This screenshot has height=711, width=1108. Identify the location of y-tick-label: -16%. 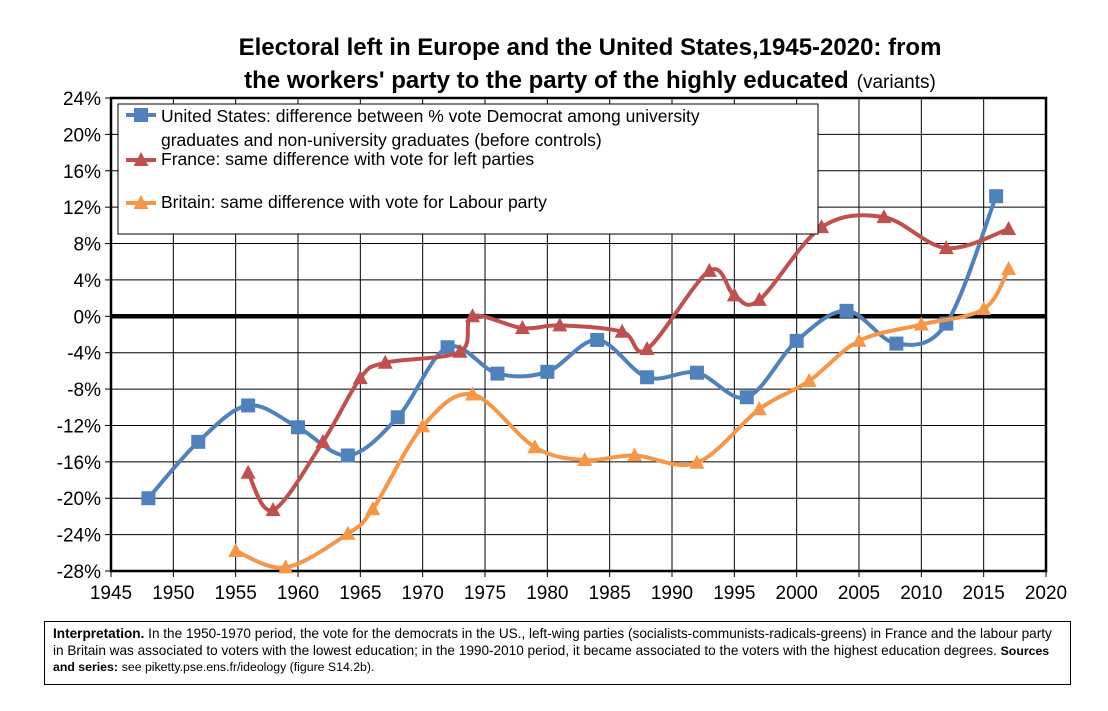
(79, 463).